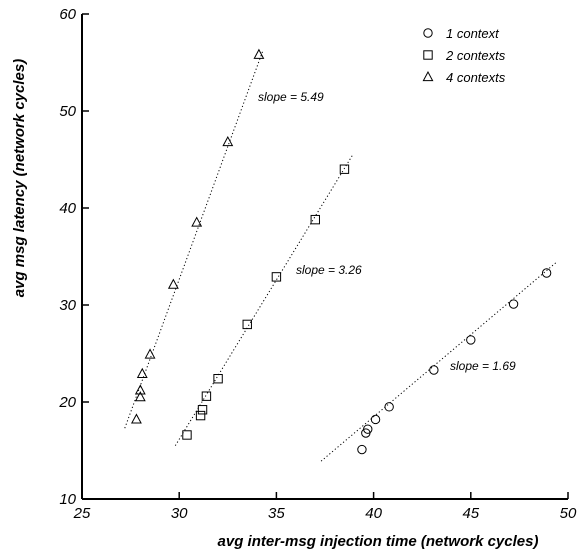  I want to click on legend: 1 context 2 contexts 4 contexts, so click(464, 55).